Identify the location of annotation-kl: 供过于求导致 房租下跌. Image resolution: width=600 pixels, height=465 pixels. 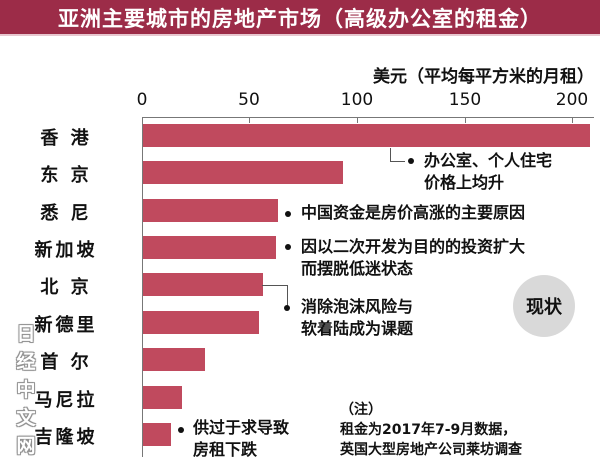
(241, 439).